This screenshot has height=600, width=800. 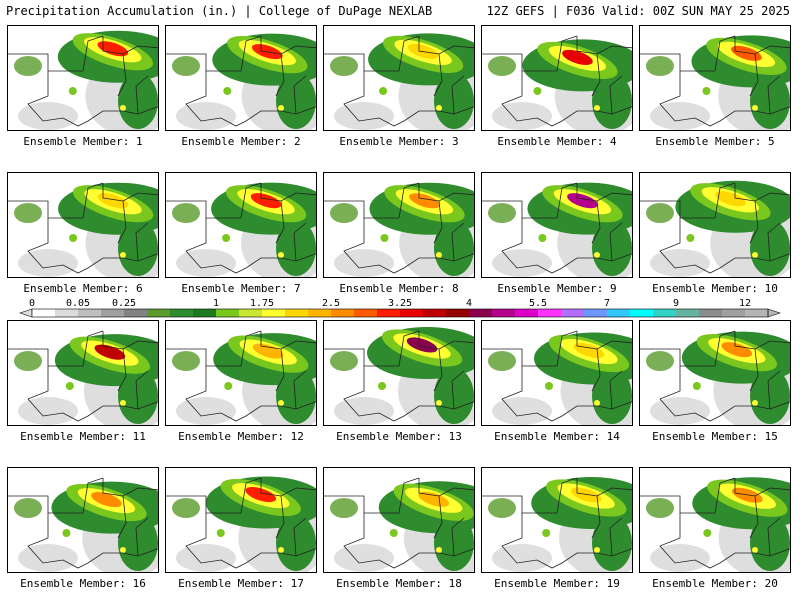 What do you see at coordinates (469, 303) in the screenshot?
I see `colorbar-tick-label: 4` at bounding box center [469, 303].